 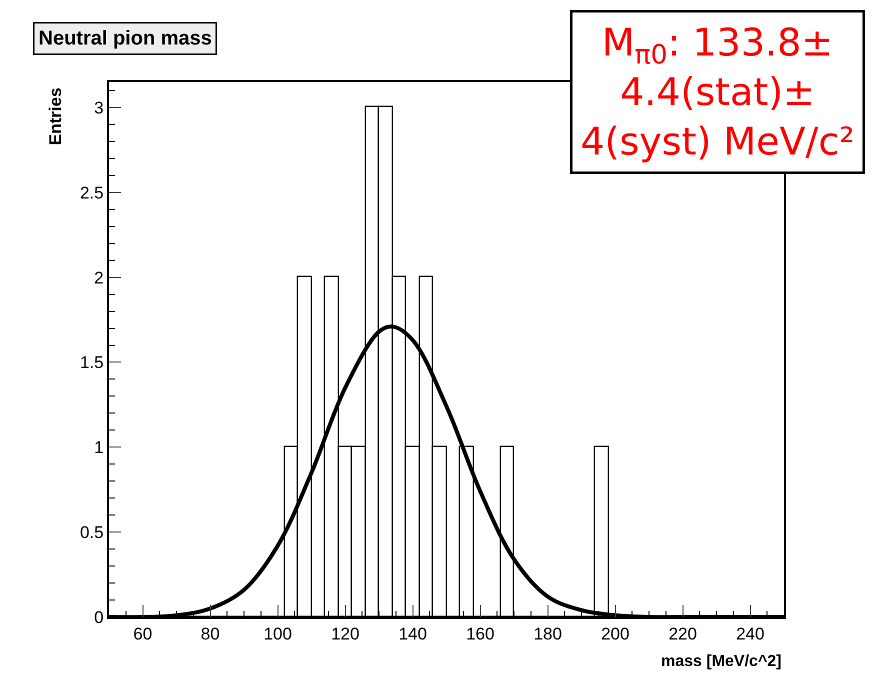 I want to click on x-tick-label: 100, so click(x=278, y=634).